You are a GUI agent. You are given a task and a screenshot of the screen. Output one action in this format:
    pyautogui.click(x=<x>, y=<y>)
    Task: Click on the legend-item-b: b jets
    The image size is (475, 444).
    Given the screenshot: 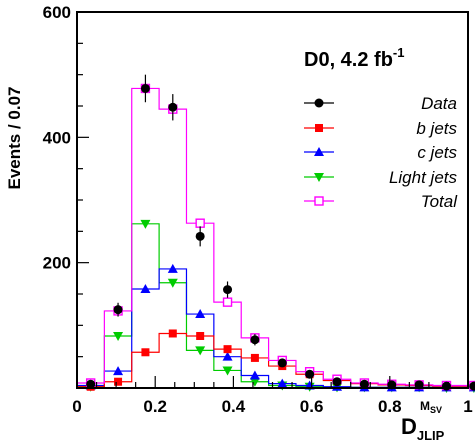 What is the action you would take?
    pyautogui.click(x=380, y=128)
    